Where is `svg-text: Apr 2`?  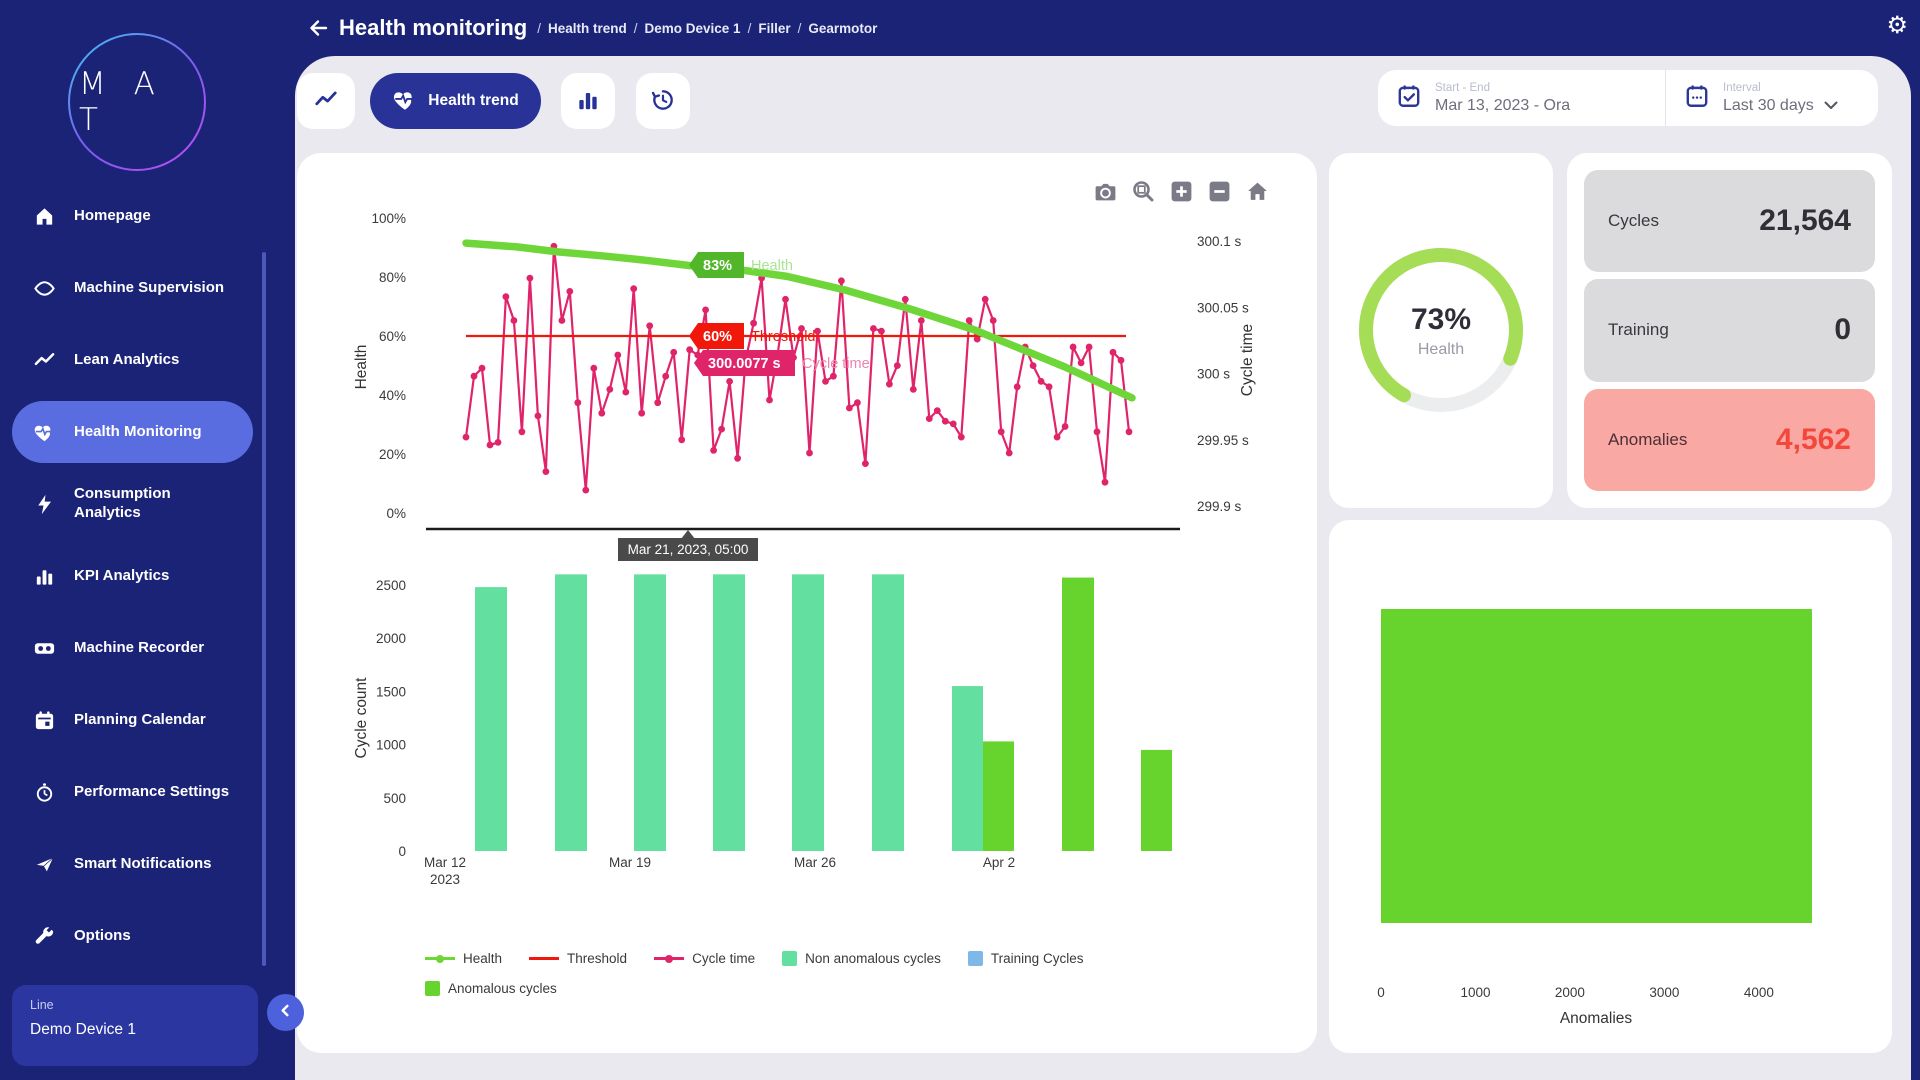 svg-text: Apr 2 is located at coordinates (999, 862).